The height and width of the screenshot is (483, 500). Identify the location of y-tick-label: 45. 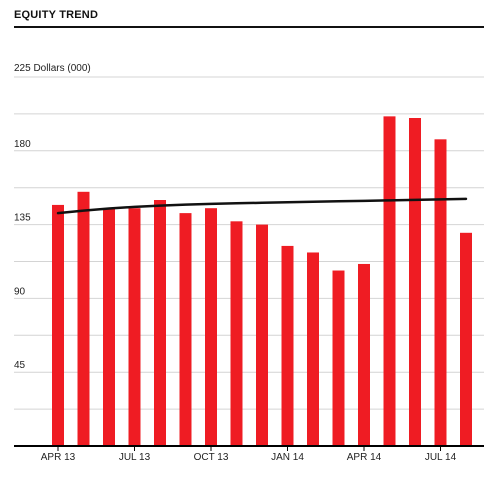
(20, 365).